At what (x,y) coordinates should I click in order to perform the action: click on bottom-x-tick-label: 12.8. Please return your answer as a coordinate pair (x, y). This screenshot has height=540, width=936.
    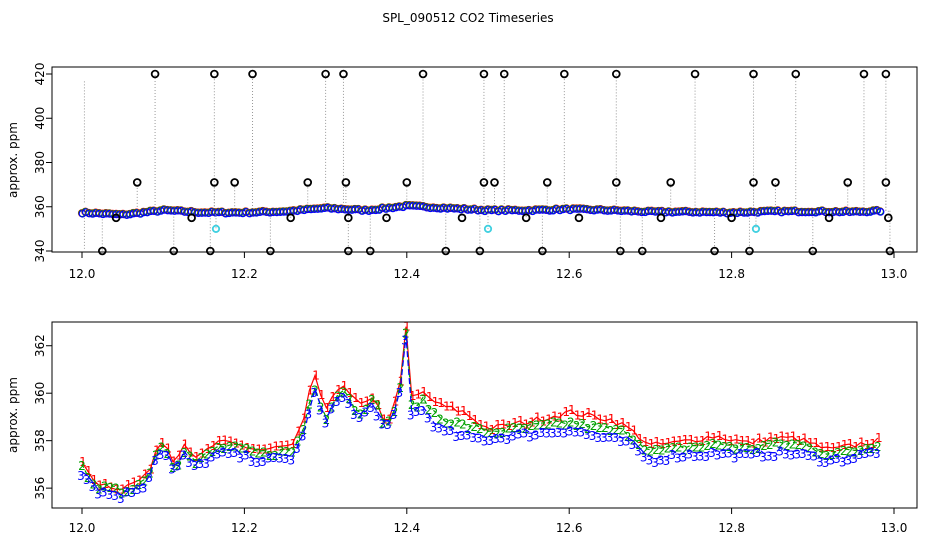
    Looking at the image, I should click on (731, 528).